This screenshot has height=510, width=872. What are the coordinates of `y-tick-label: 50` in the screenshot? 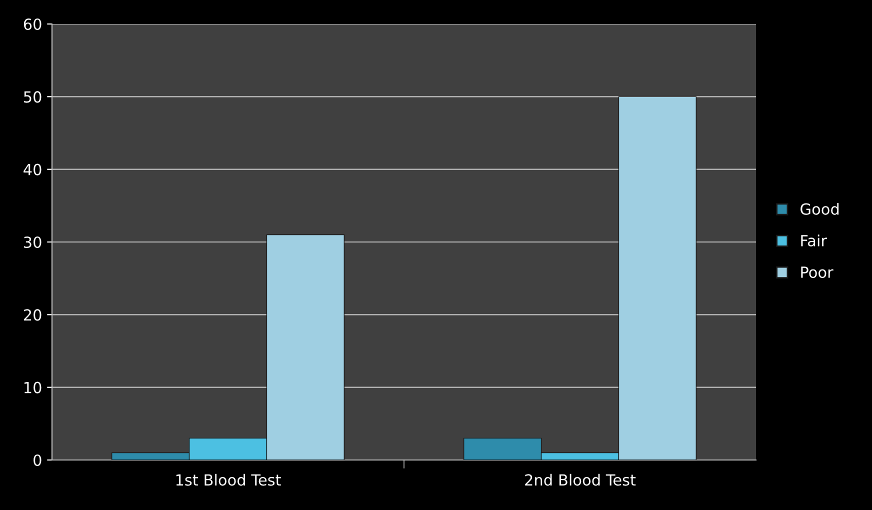 It's located at (33, 97).